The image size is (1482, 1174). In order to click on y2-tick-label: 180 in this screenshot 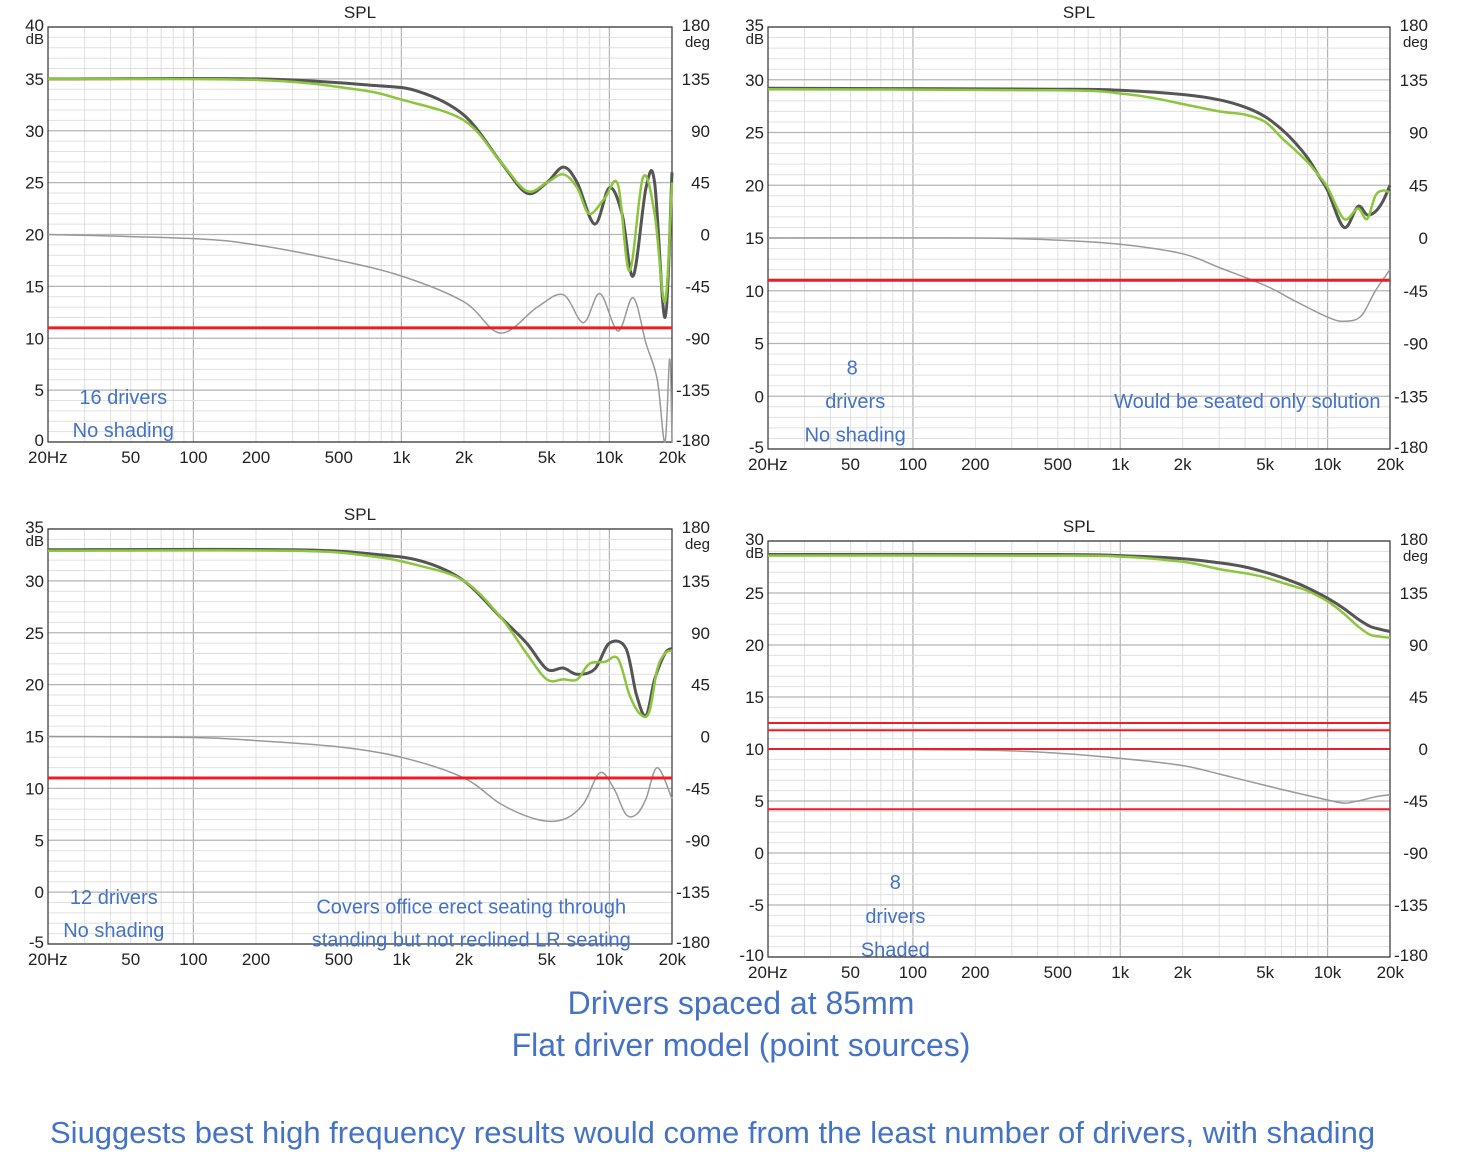, I will do `click(1414, 25)`.